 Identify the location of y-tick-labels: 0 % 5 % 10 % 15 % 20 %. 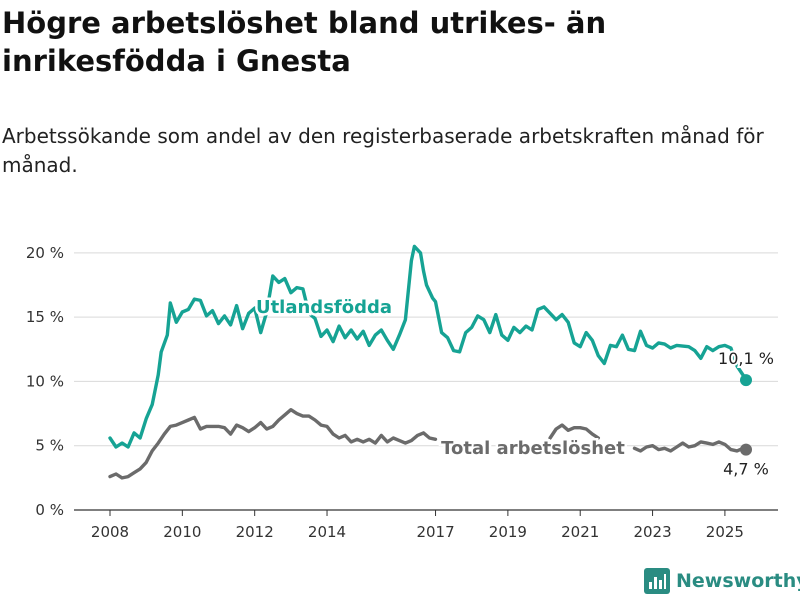
(45, 381).